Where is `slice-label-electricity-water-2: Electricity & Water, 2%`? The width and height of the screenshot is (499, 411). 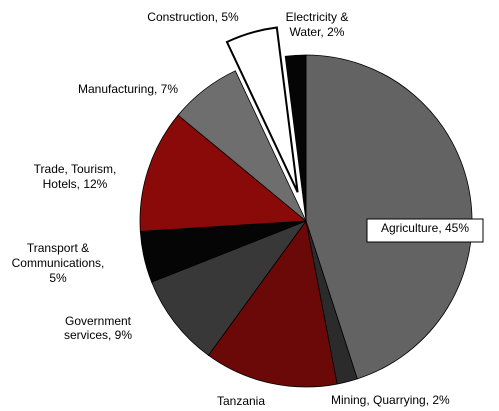 slice-label-electricity-water-2: Electricity & Water, 2% is located at coordinates (317, 24).